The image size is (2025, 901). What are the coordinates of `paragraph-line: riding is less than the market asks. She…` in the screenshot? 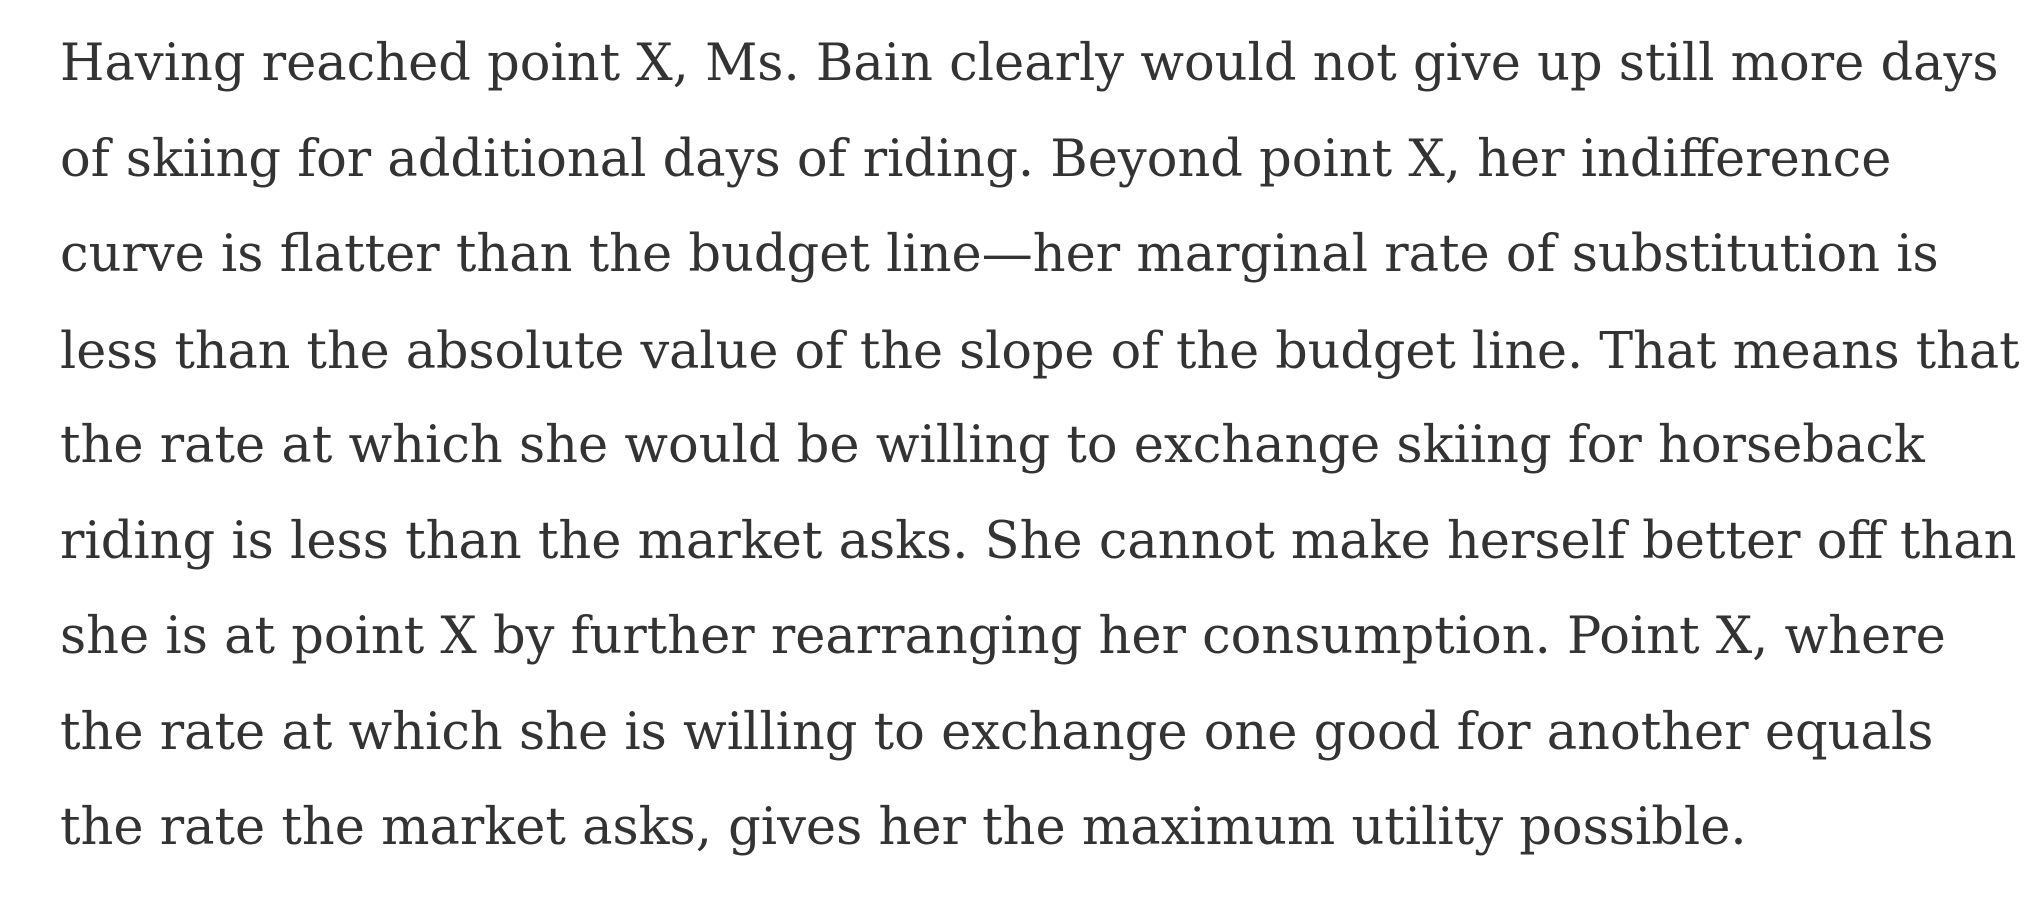 It's located at (1038, 541).